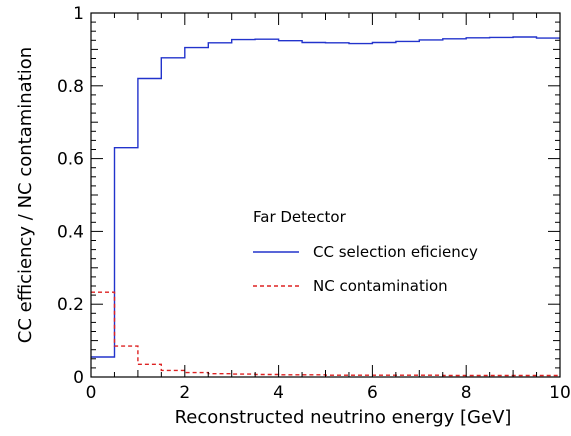 The image size is (571, 436). I want to click on y-tick-label: 0.4, so click(70, 232).